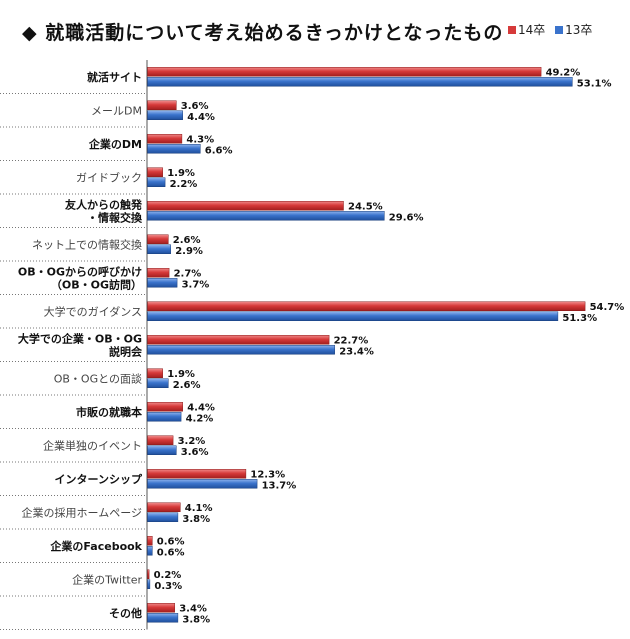 The height and width of the screenshot is (639, 630). I want to click on value-label-13: 0.3%, so click(168, 586).